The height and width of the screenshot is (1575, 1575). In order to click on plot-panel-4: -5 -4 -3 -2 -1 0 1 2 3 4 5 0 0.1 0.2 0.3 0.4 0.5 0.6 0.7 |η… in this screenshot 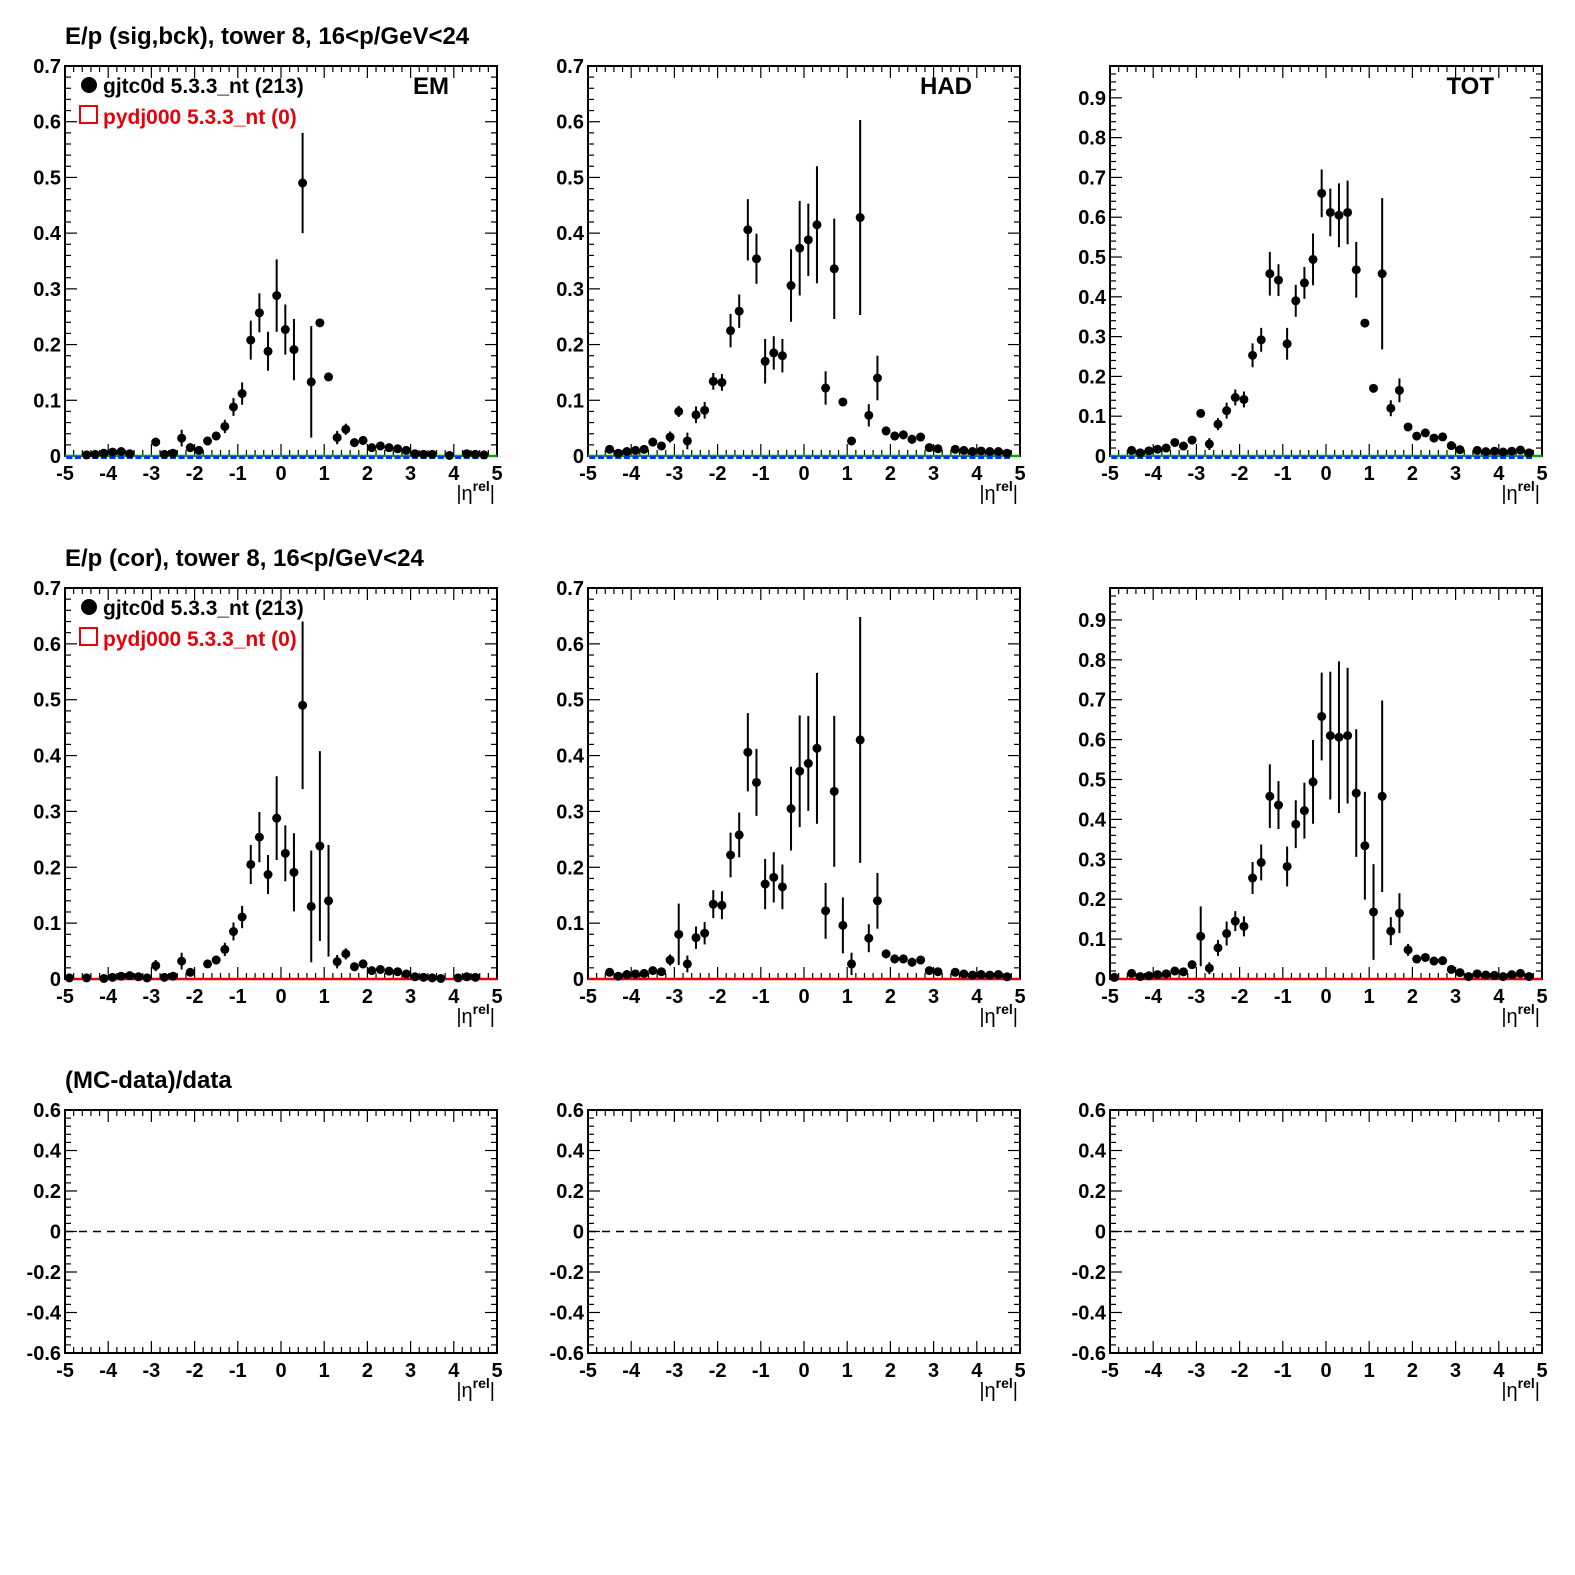, I will do `click(790, 803)`.